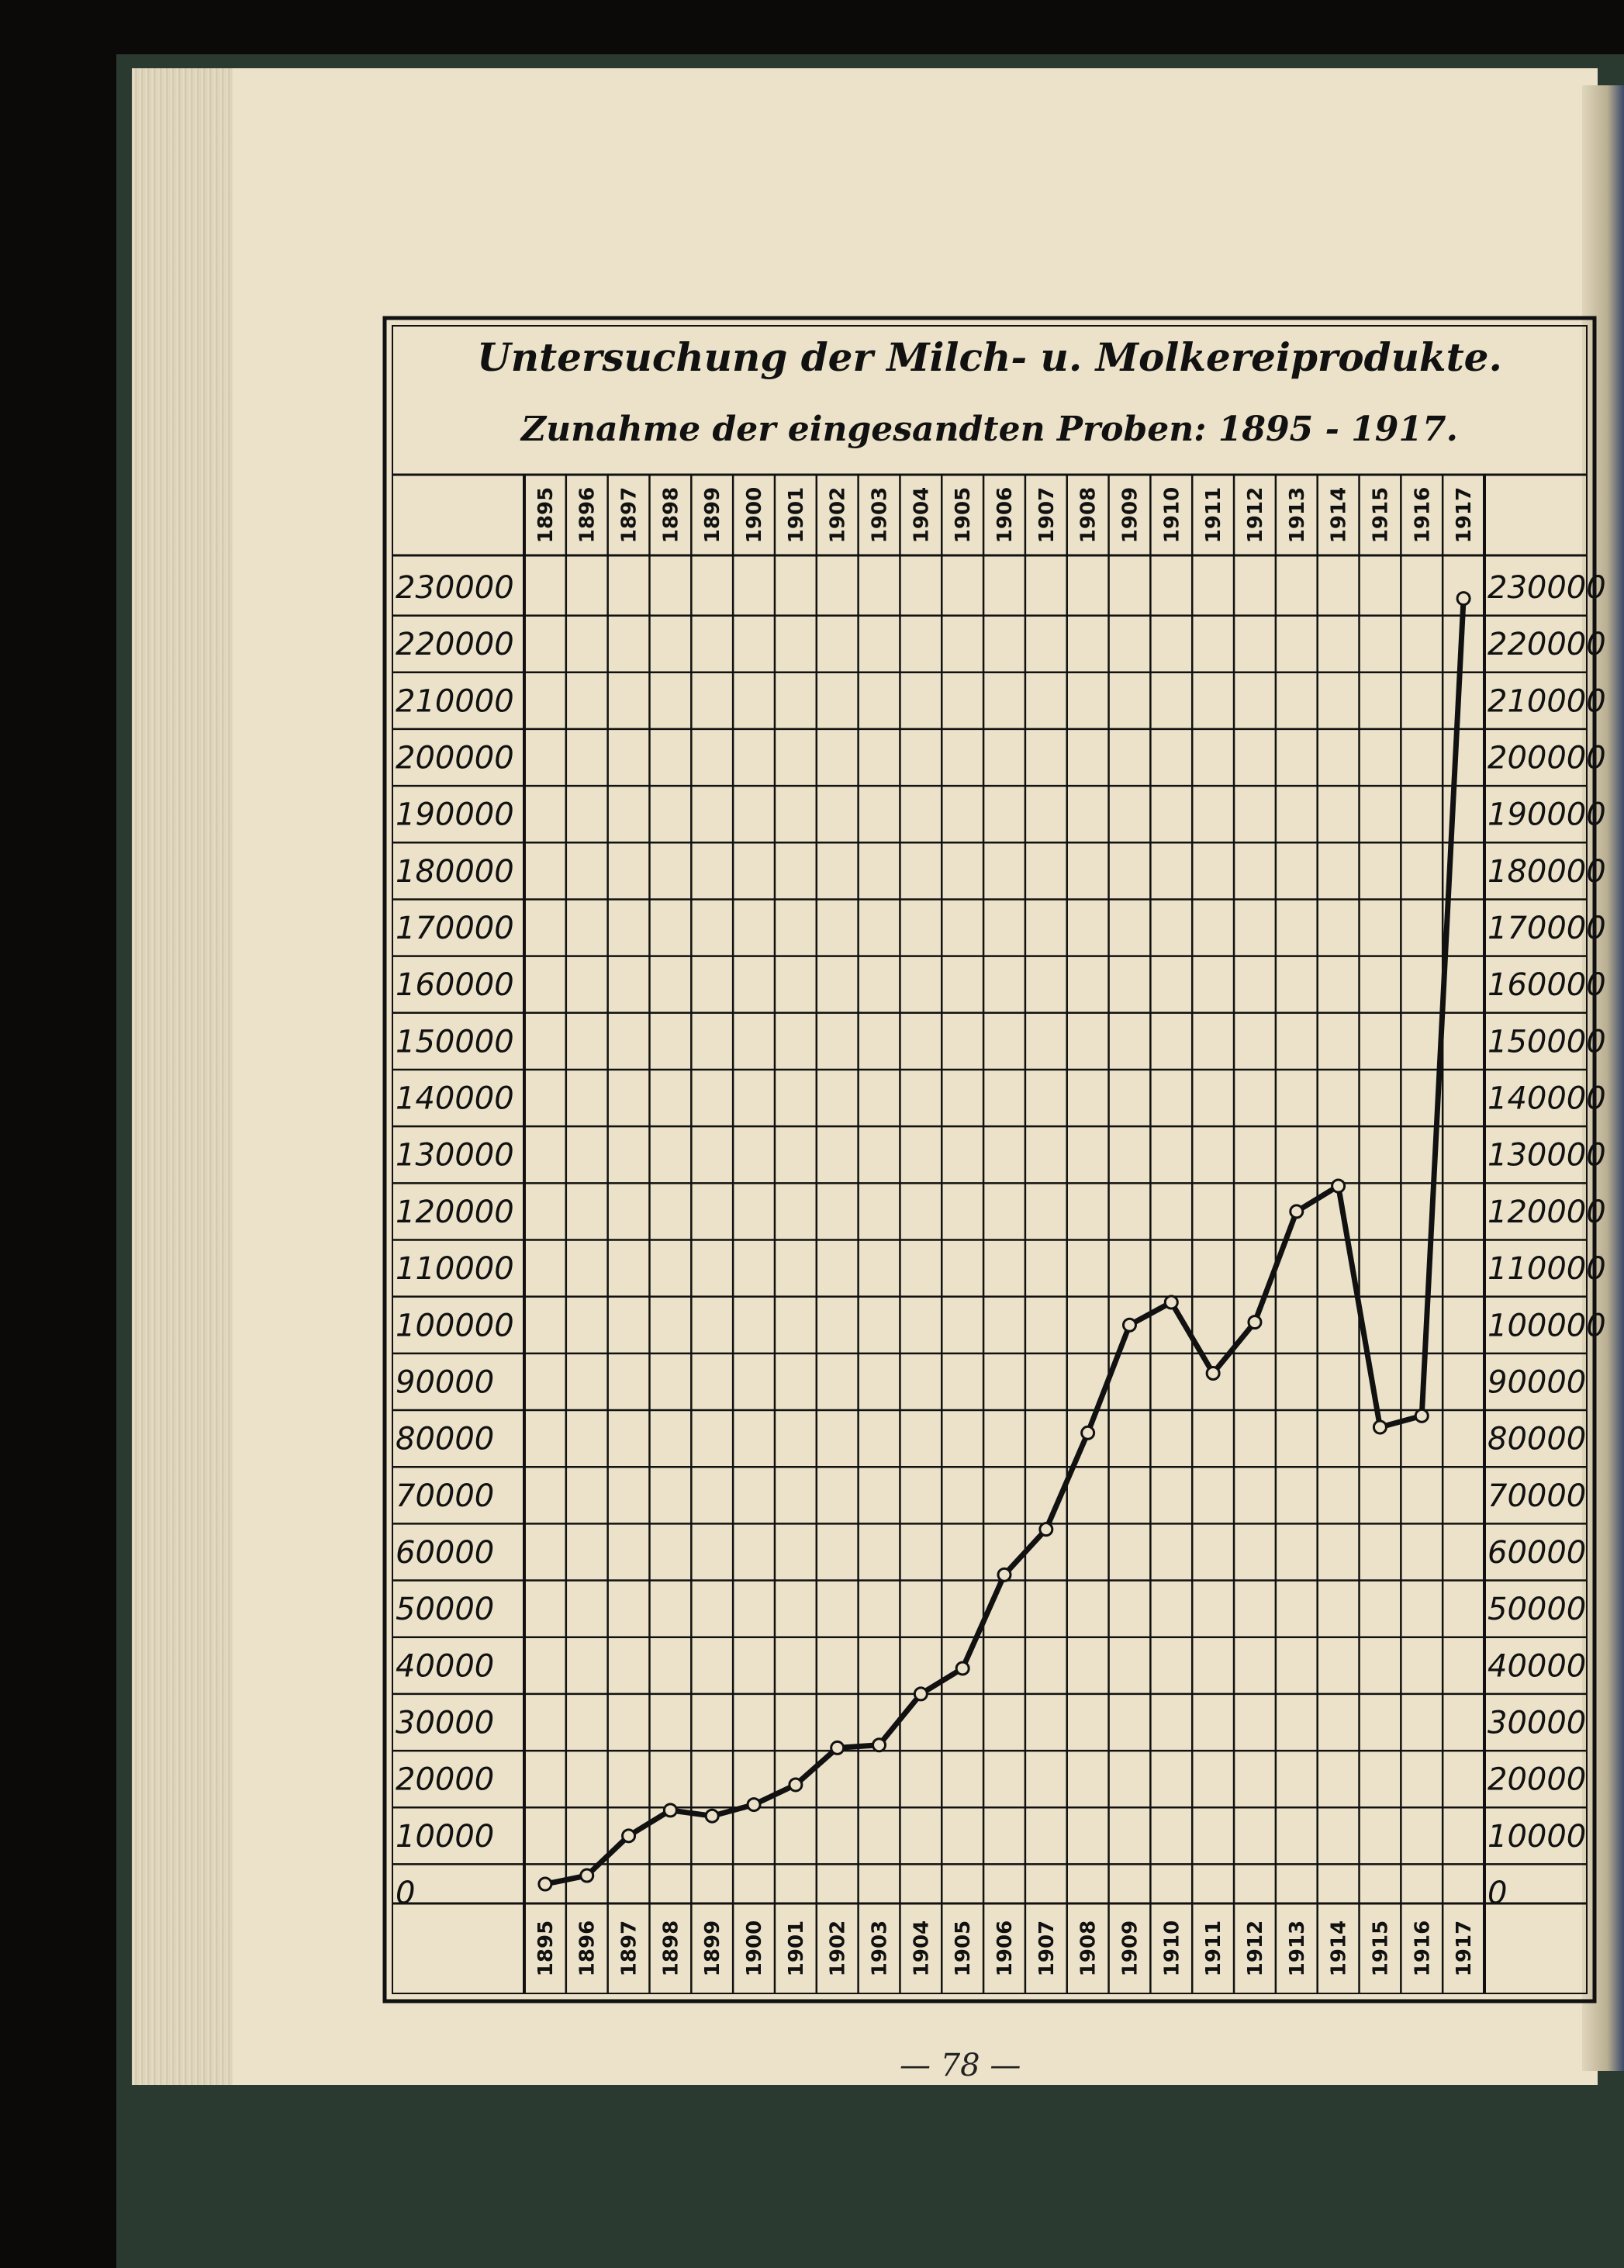 This screenshot has width=1624, height=2268. I want to click on y-tick-label-left: 130000, so click(455, 1156).